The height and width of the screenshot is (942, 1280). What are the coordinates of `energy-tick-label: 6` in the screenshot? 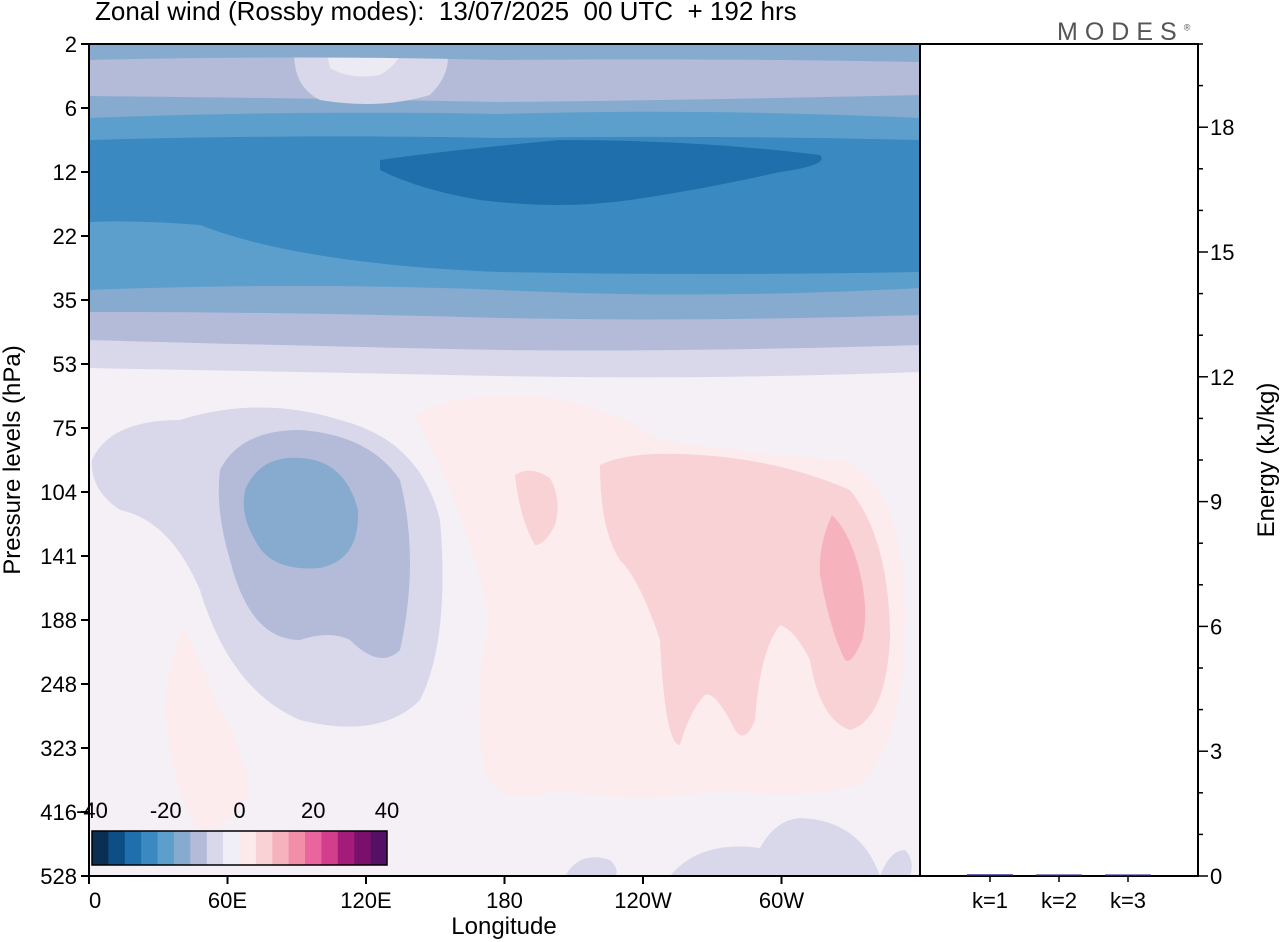 It's located at (1216, 626).